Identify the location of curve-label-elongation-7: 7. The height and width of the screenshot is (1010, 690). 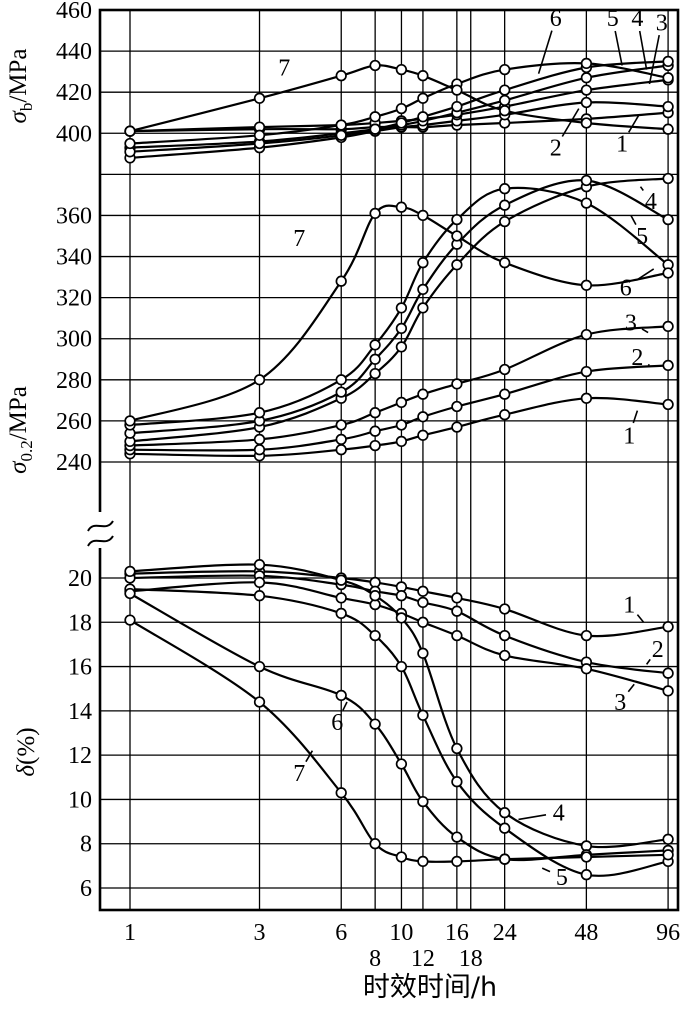
(299, 774).